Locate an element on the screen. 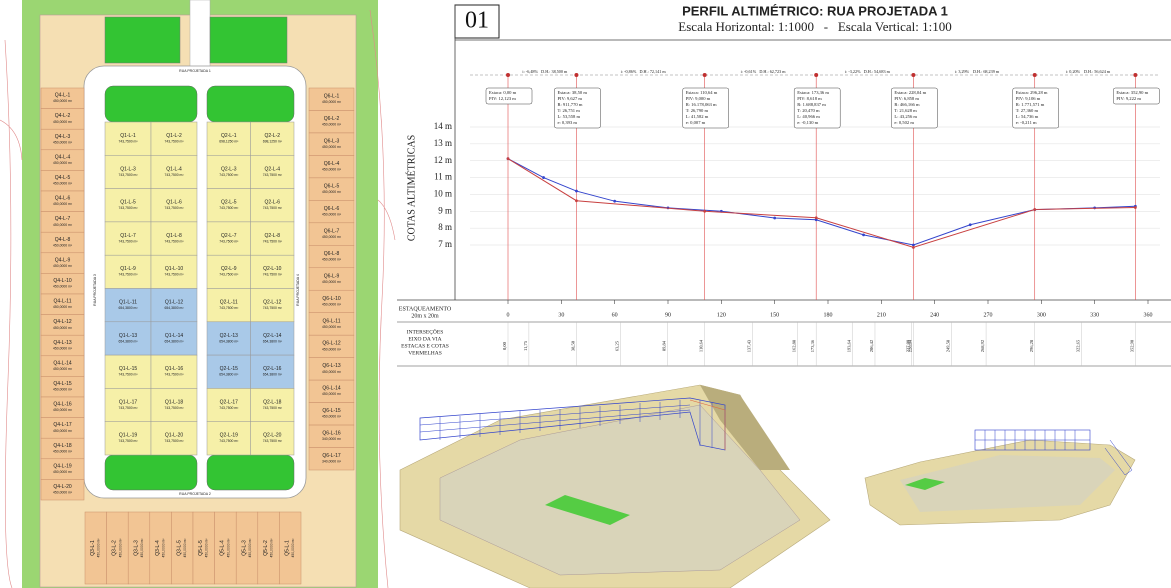 This screenshot has height=588, width=1171. lot-label: Q1-L-6 is located at coordinates (174, 203).